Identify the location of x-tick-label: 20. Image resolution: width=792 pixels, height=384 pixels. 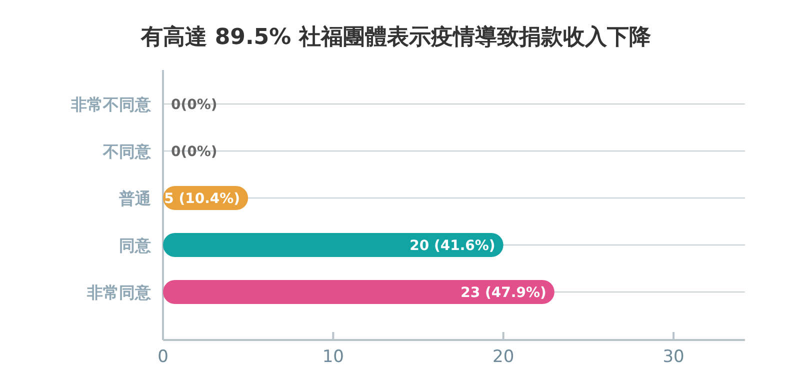
(503, 357).